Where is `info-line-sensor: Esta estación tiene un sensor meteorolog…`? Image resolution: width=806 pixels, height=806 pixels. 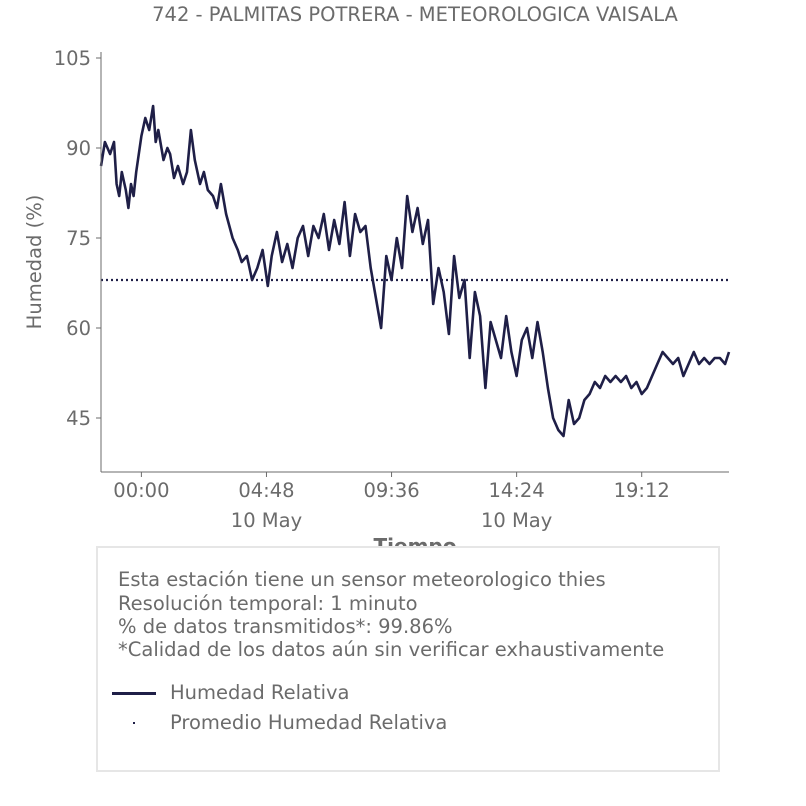
info-line-sensor: Esta estación tiene un sensor meteorolog… is located at coordinates (362, 579).